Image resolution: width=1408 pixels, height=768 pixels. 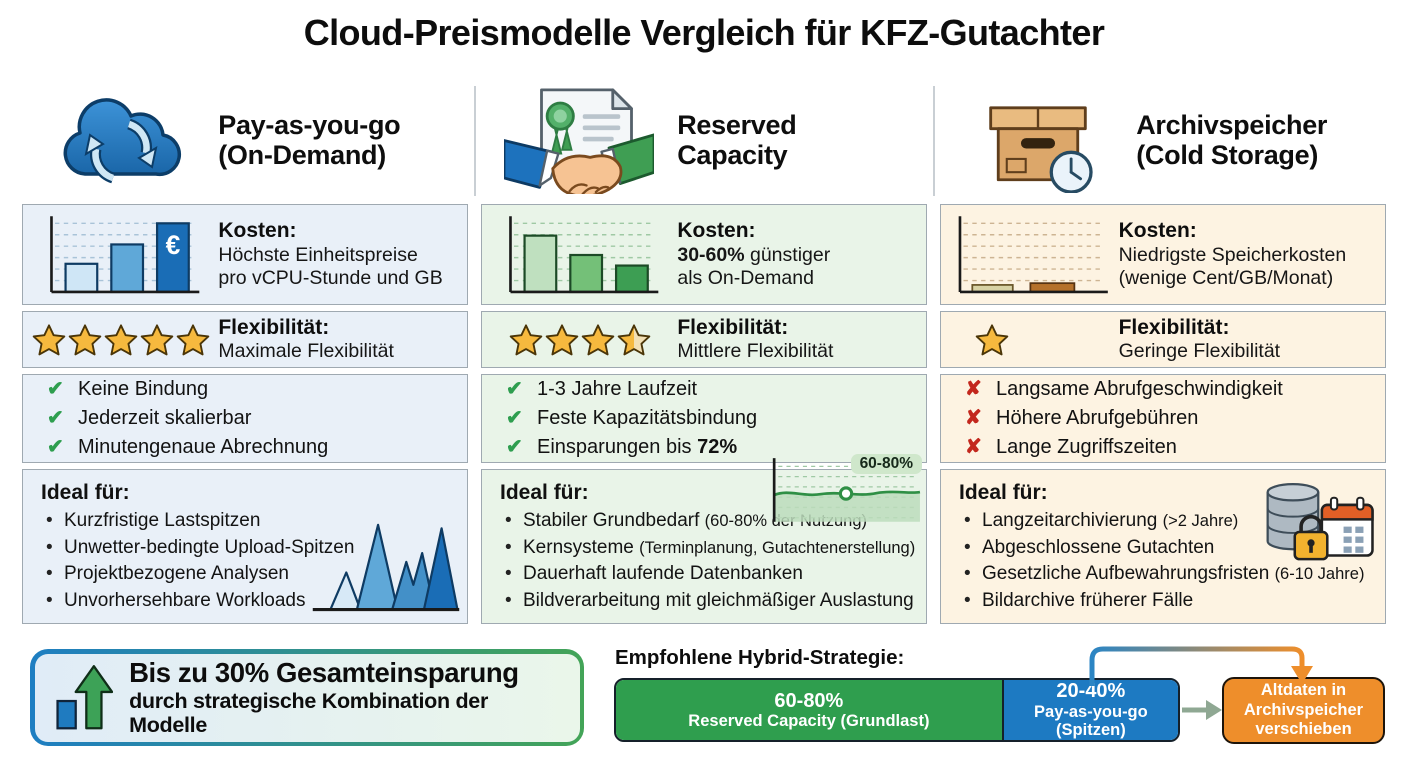 What do you see at coordinates (579, 255) in the screenshot?
I see `cost-bars-descending-chart` at bounding box center [579, 255].